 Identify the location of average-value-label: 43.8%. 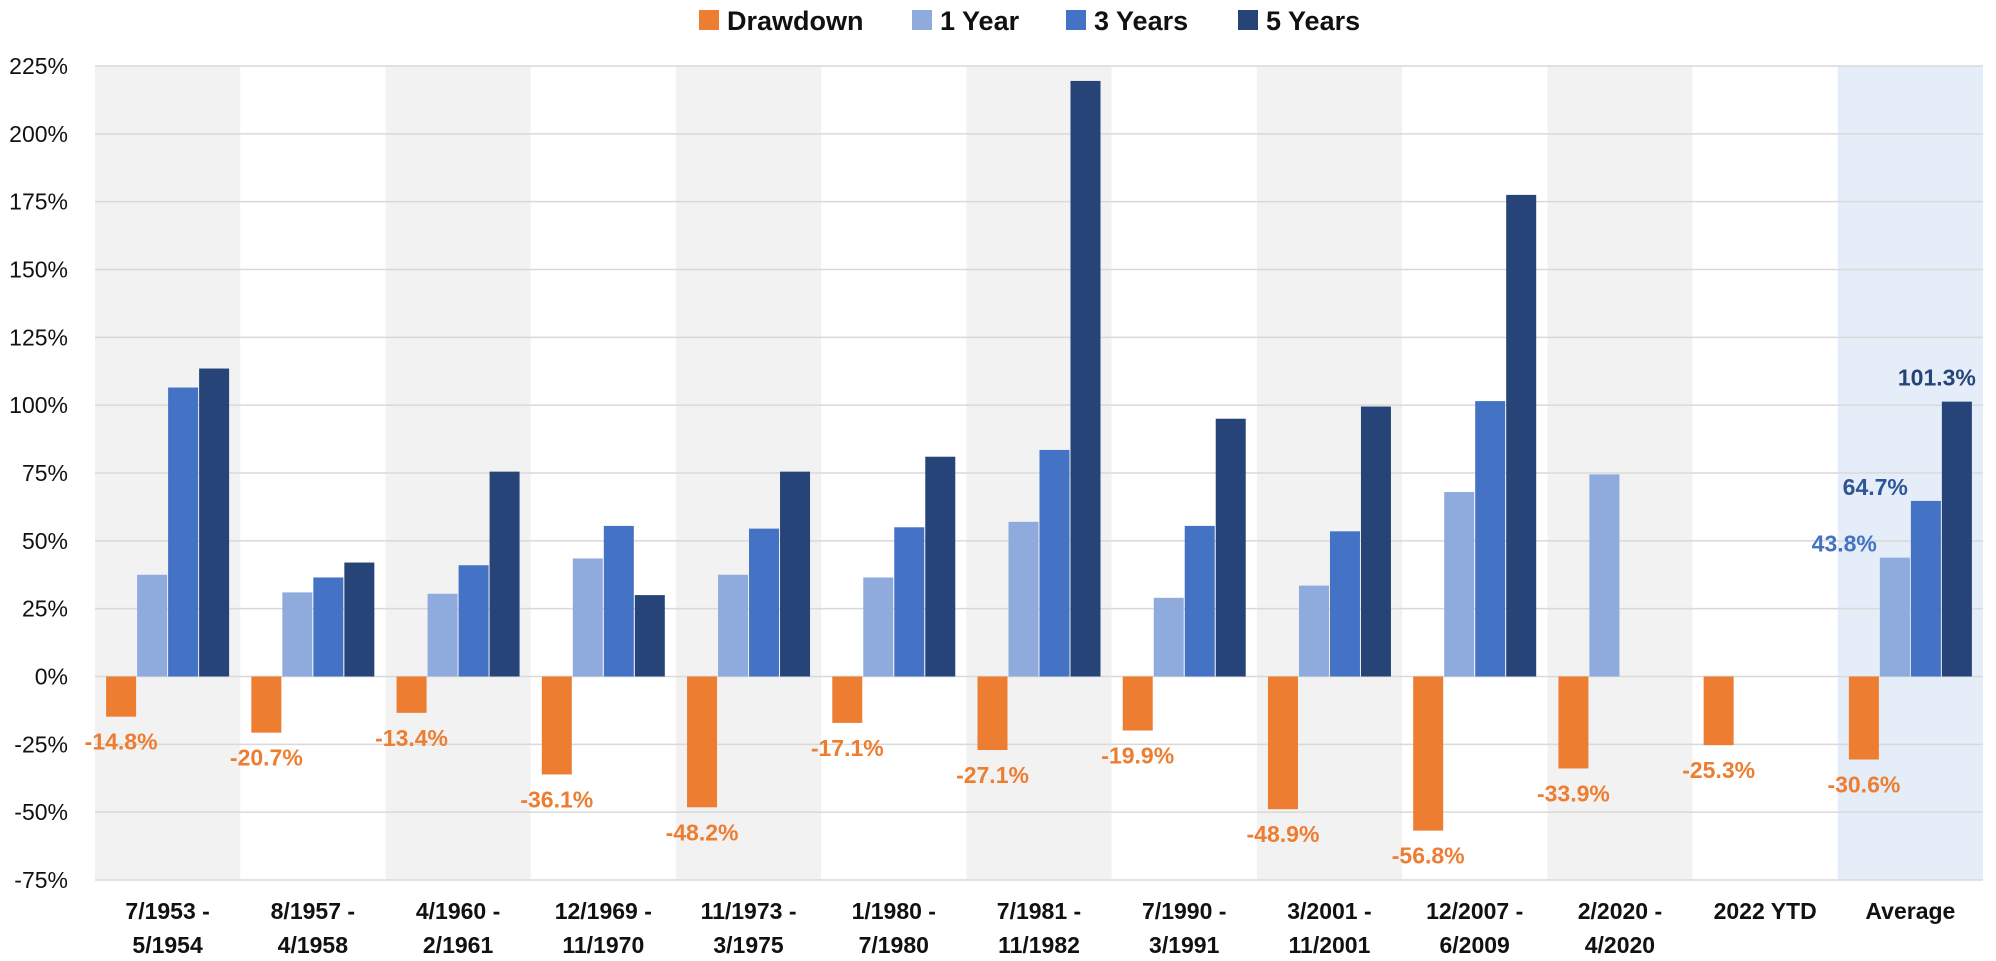
(1844, 544).